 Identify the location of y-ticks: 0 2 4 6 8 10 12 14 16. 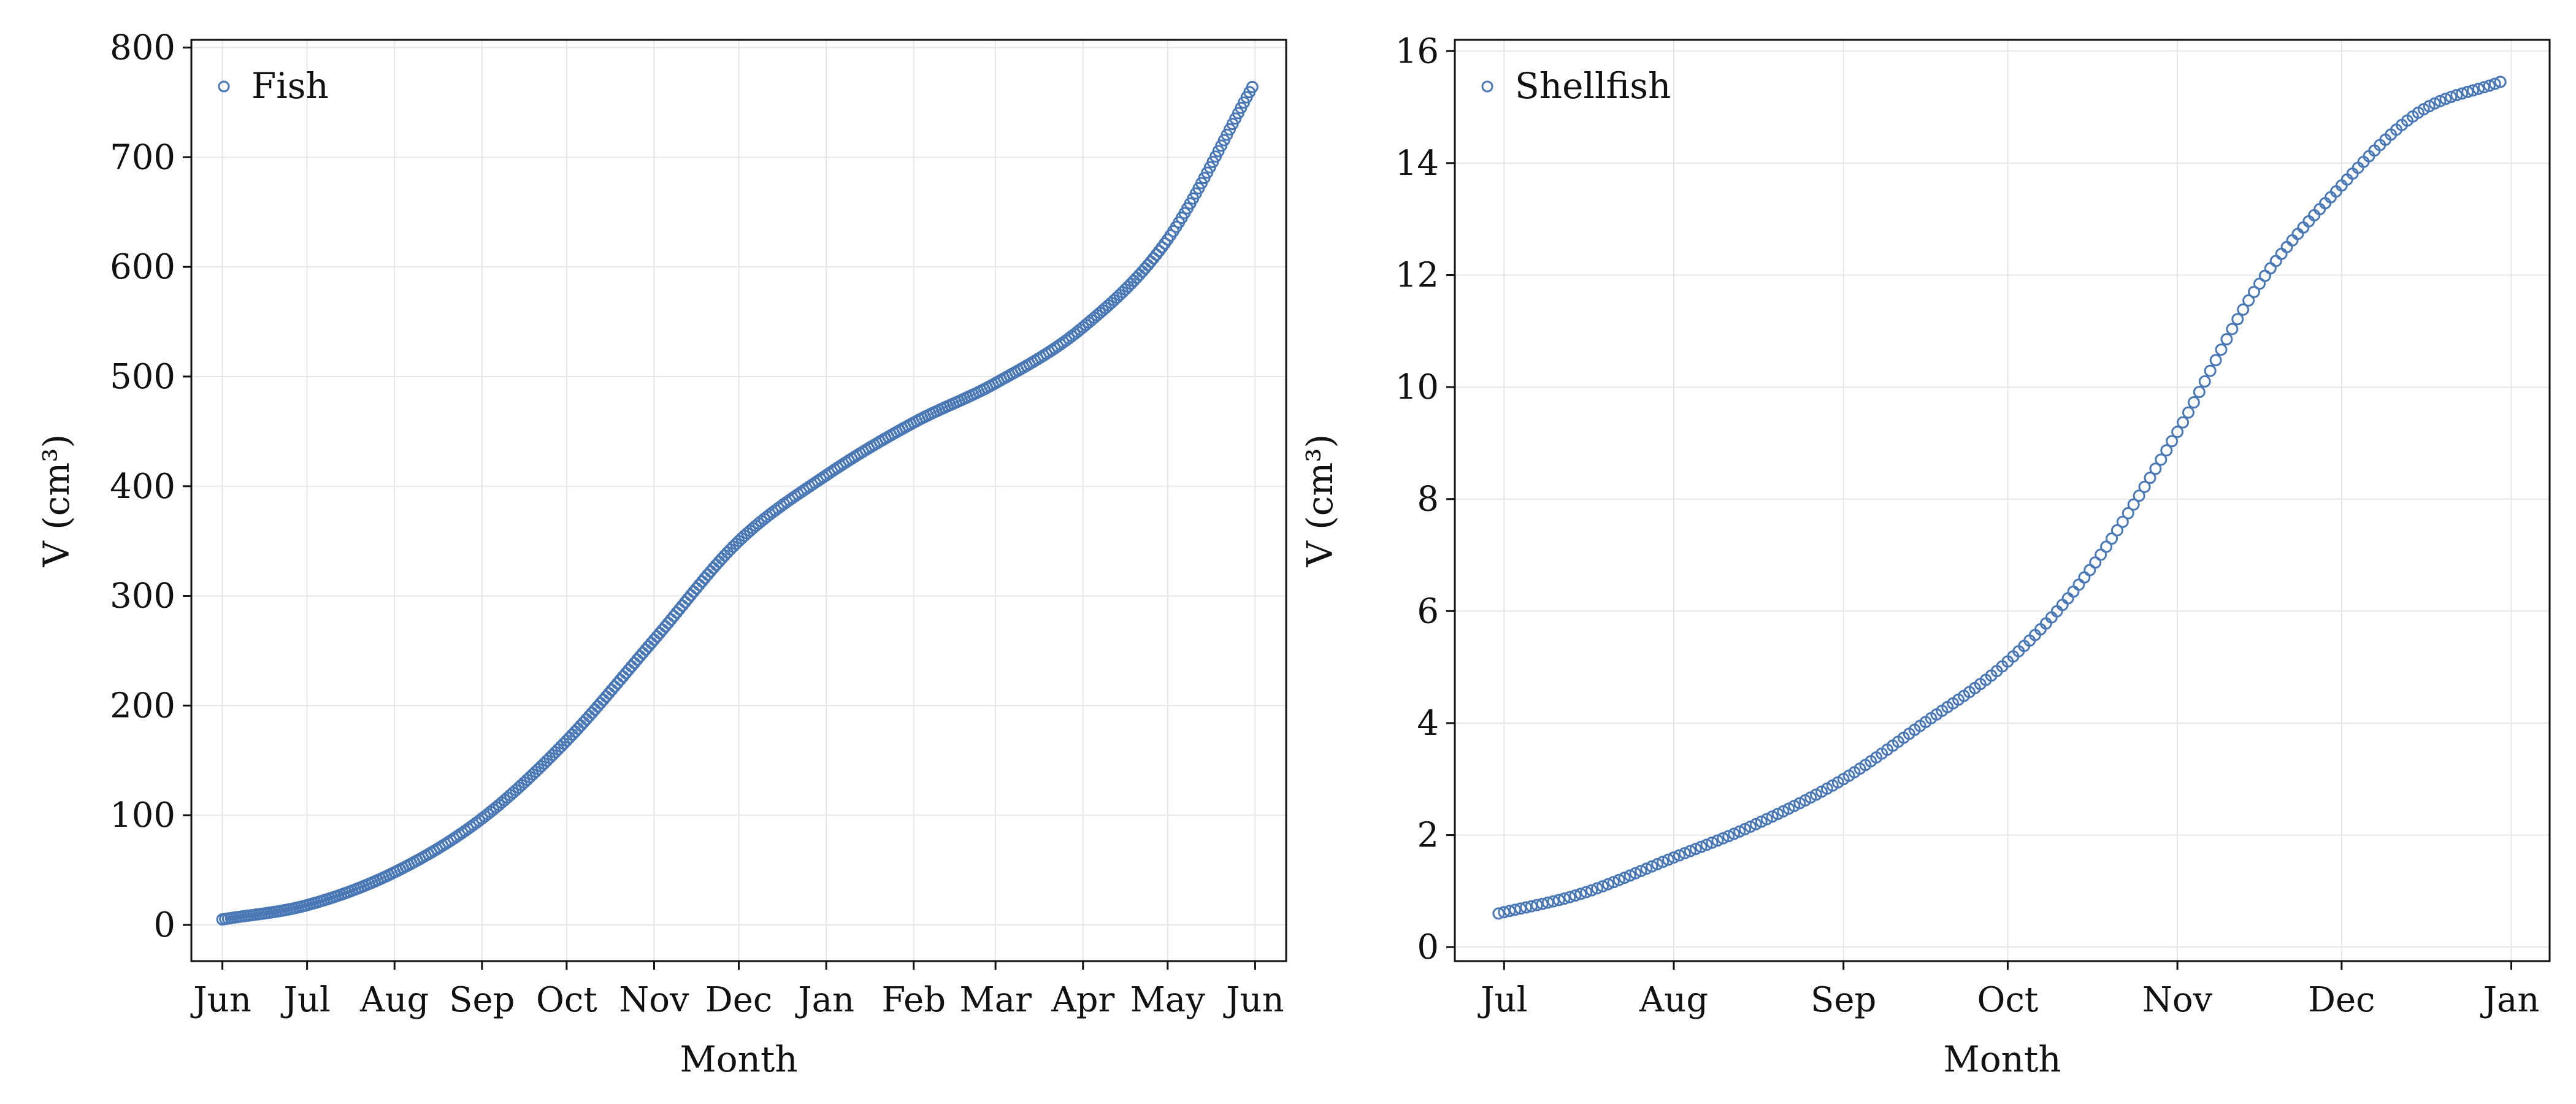
(1425, 499).